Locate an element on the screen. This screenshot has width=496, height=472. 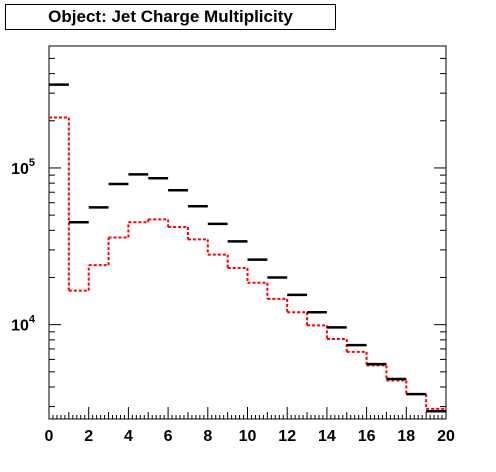
y-tick-label: 10⁵ is located at coordinates (23, 167).